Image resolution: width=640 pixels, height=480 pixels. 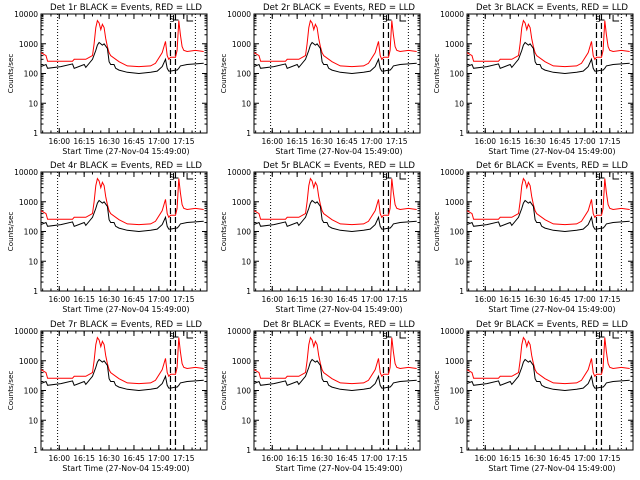 What do you see at coordinates (339, 8) in the screenshot?
I see `panel-title: Det 2r BLACK = Events, RED = LLD` at bounding box center [339, 8].